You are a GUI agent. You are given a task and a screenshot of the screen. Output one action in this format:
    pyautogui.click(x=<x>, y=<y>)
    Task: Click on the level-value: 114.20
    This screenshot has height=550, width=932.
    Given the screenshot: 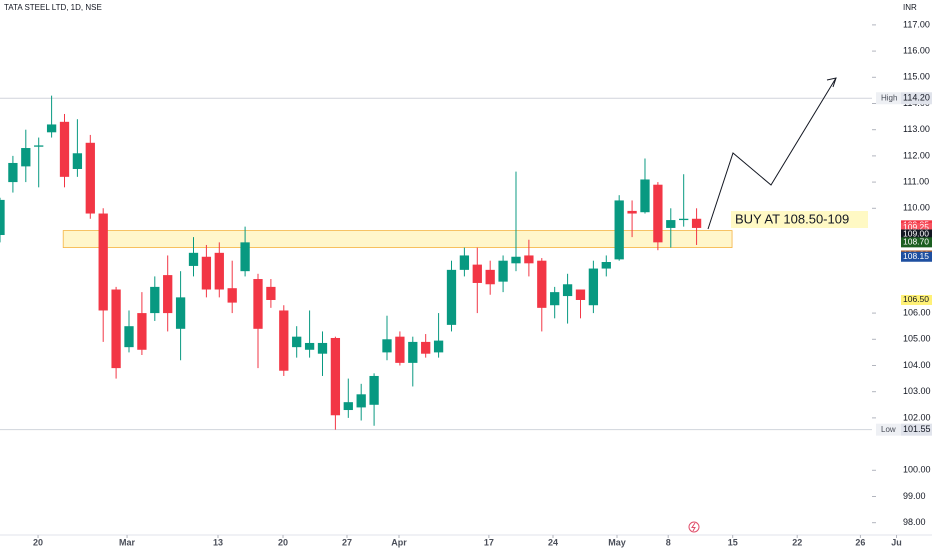 What is the action you would take?
    pyautogui.click(x=916, y=98)
    